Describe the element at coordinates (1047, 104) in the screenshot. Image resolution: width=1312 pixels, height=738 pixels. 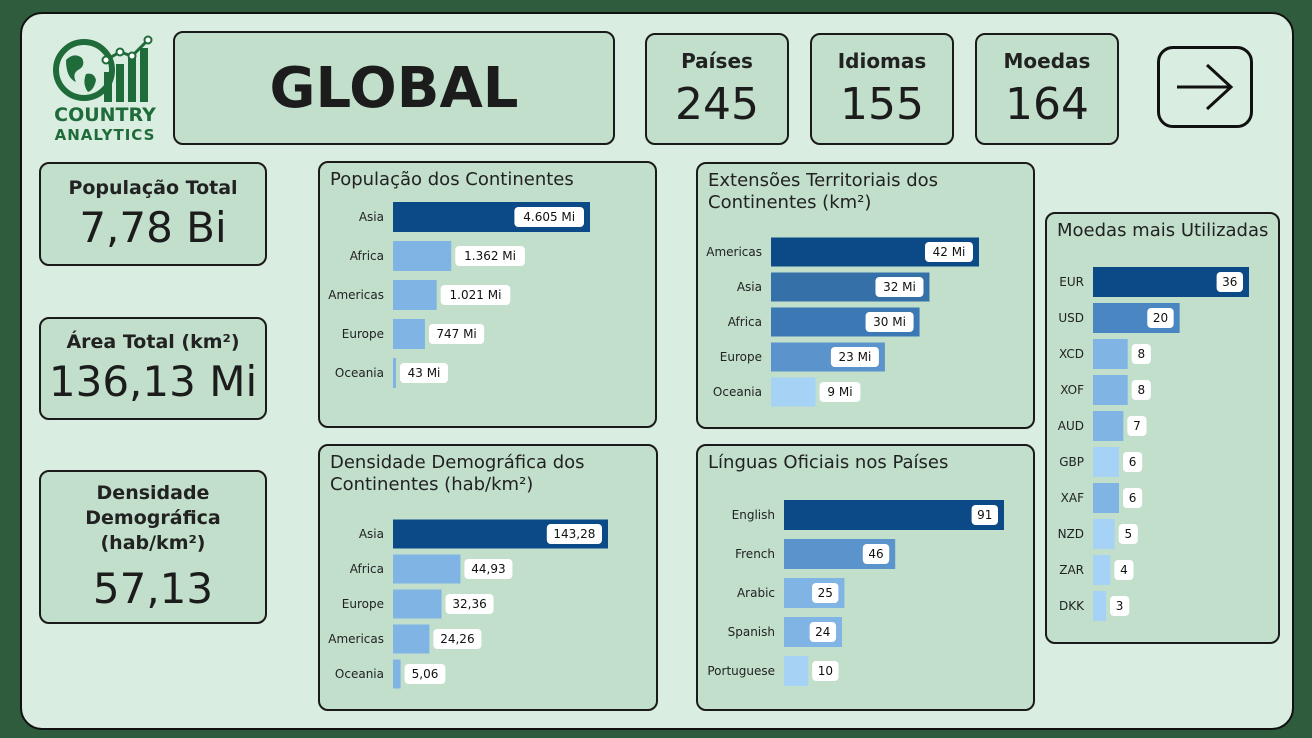
I see `kpi-moedas-value: 164` at that location.